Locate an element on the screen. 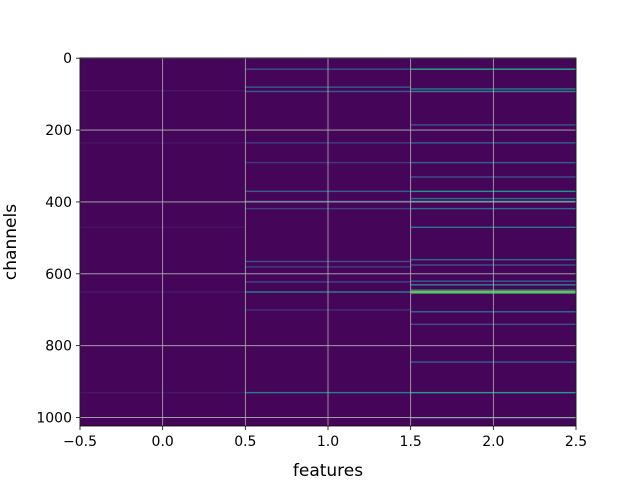 The width and height of the screenshot is (640, 480). y-tick-label: 0 is located at coordinates (67, 59).